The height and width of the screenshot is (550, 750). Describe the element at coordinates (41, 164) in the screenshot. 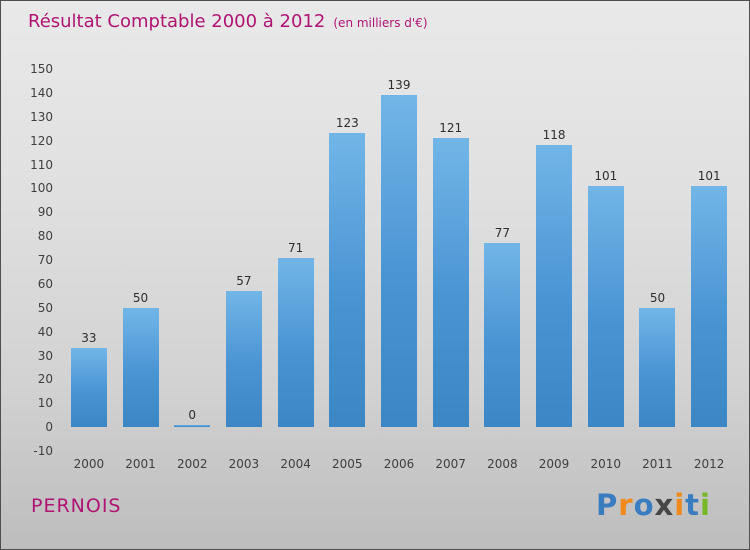

I see `y-axis-tick-label: 110` at that location.